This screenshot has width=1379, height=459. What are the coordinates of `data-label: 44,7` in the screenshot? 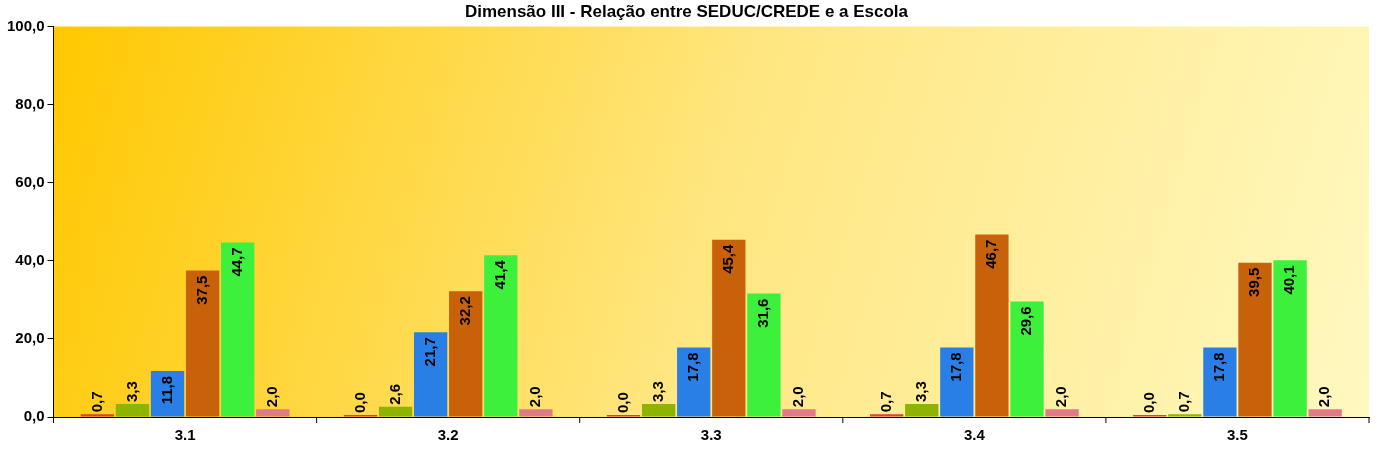 It's located at (236, 262).